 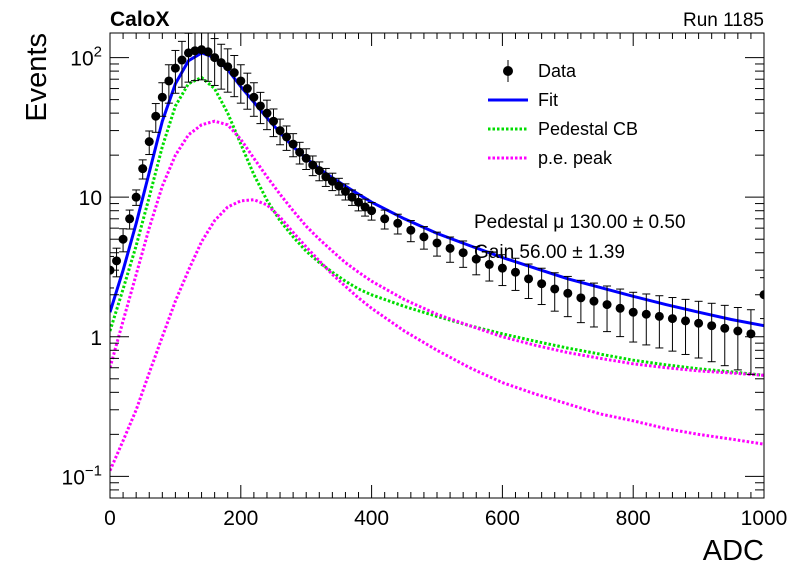 What do you see at coordinates (140, 19) in the screenshot?
I see `experiment-label: CaloX` at bounding box center [140, 19].